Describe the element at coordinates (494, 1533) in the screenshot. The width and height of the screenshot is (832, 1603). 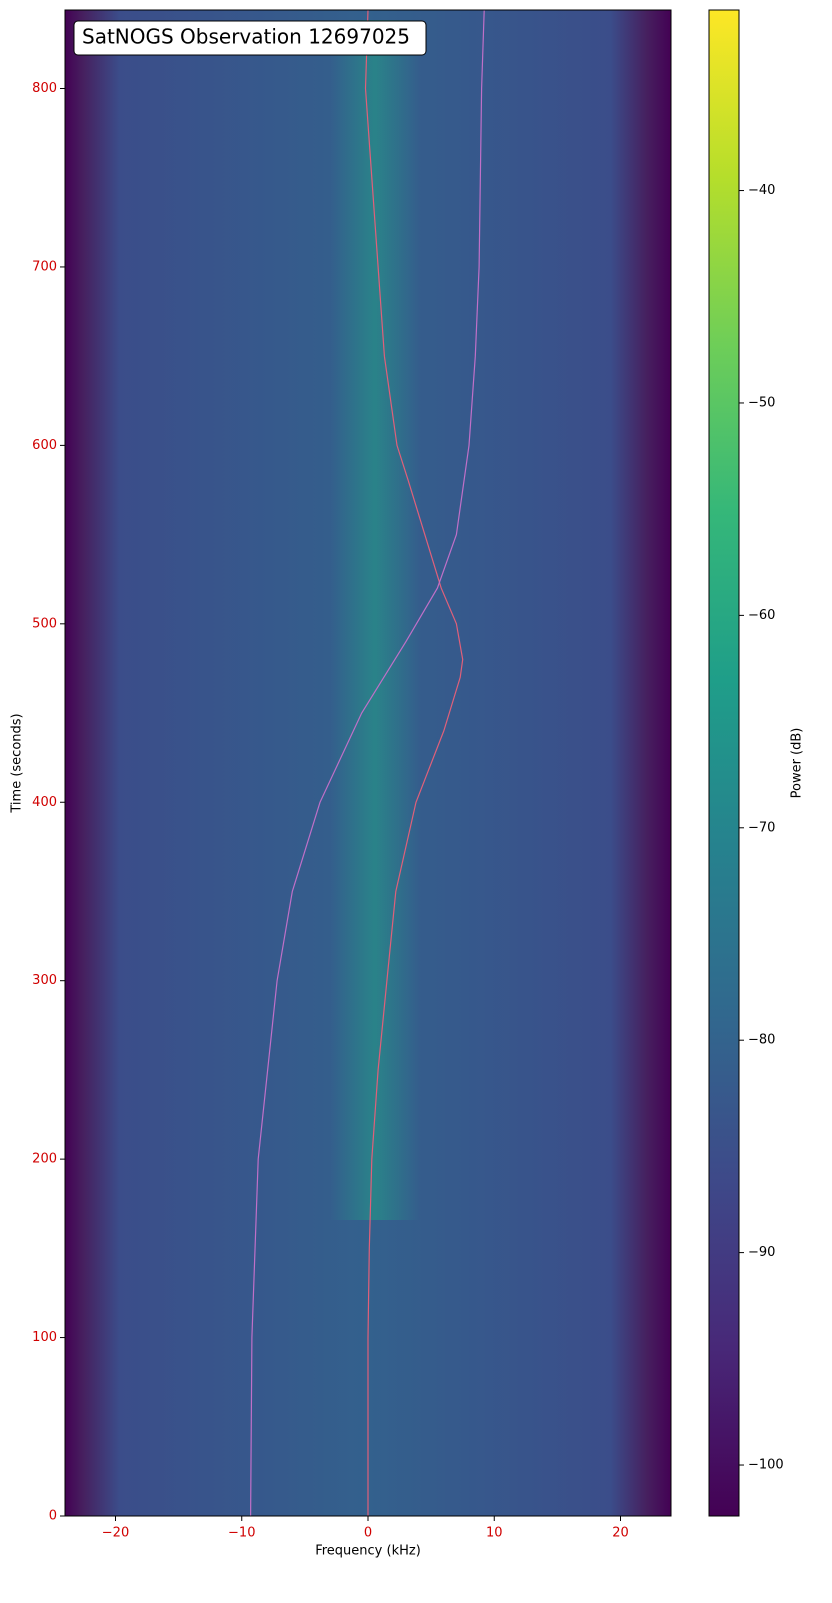
I see `x-tick-label: 10` at that location.